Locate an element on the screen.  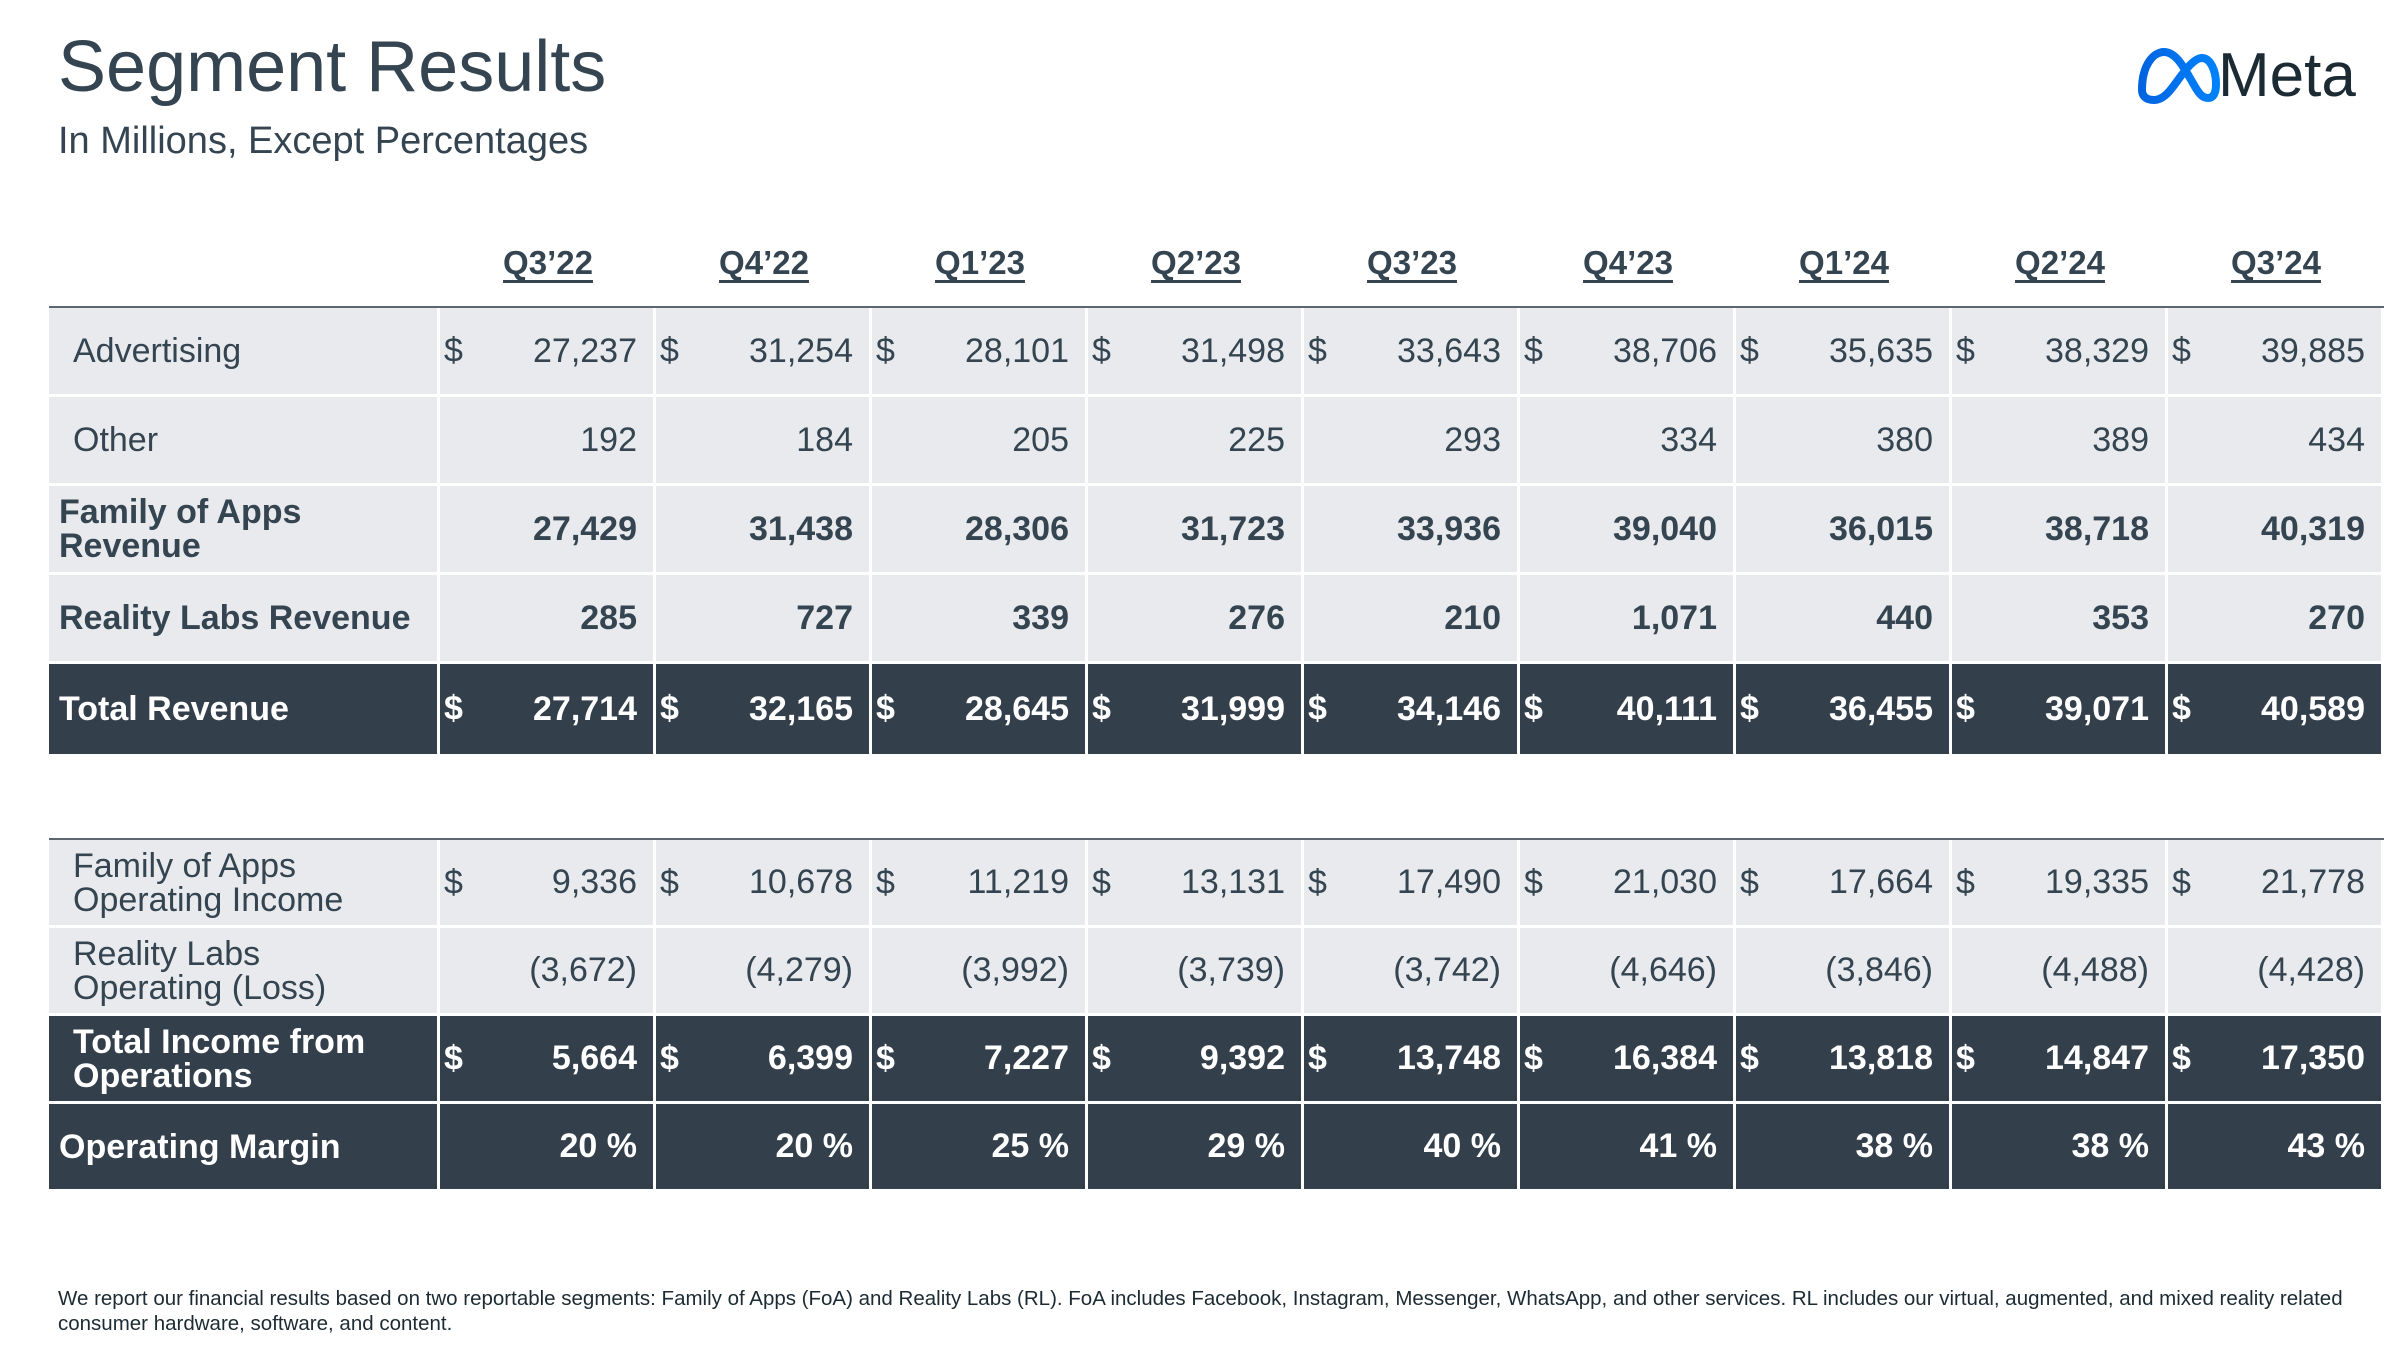
value-cell: $40,111 is located at coordinates (1628, 710).